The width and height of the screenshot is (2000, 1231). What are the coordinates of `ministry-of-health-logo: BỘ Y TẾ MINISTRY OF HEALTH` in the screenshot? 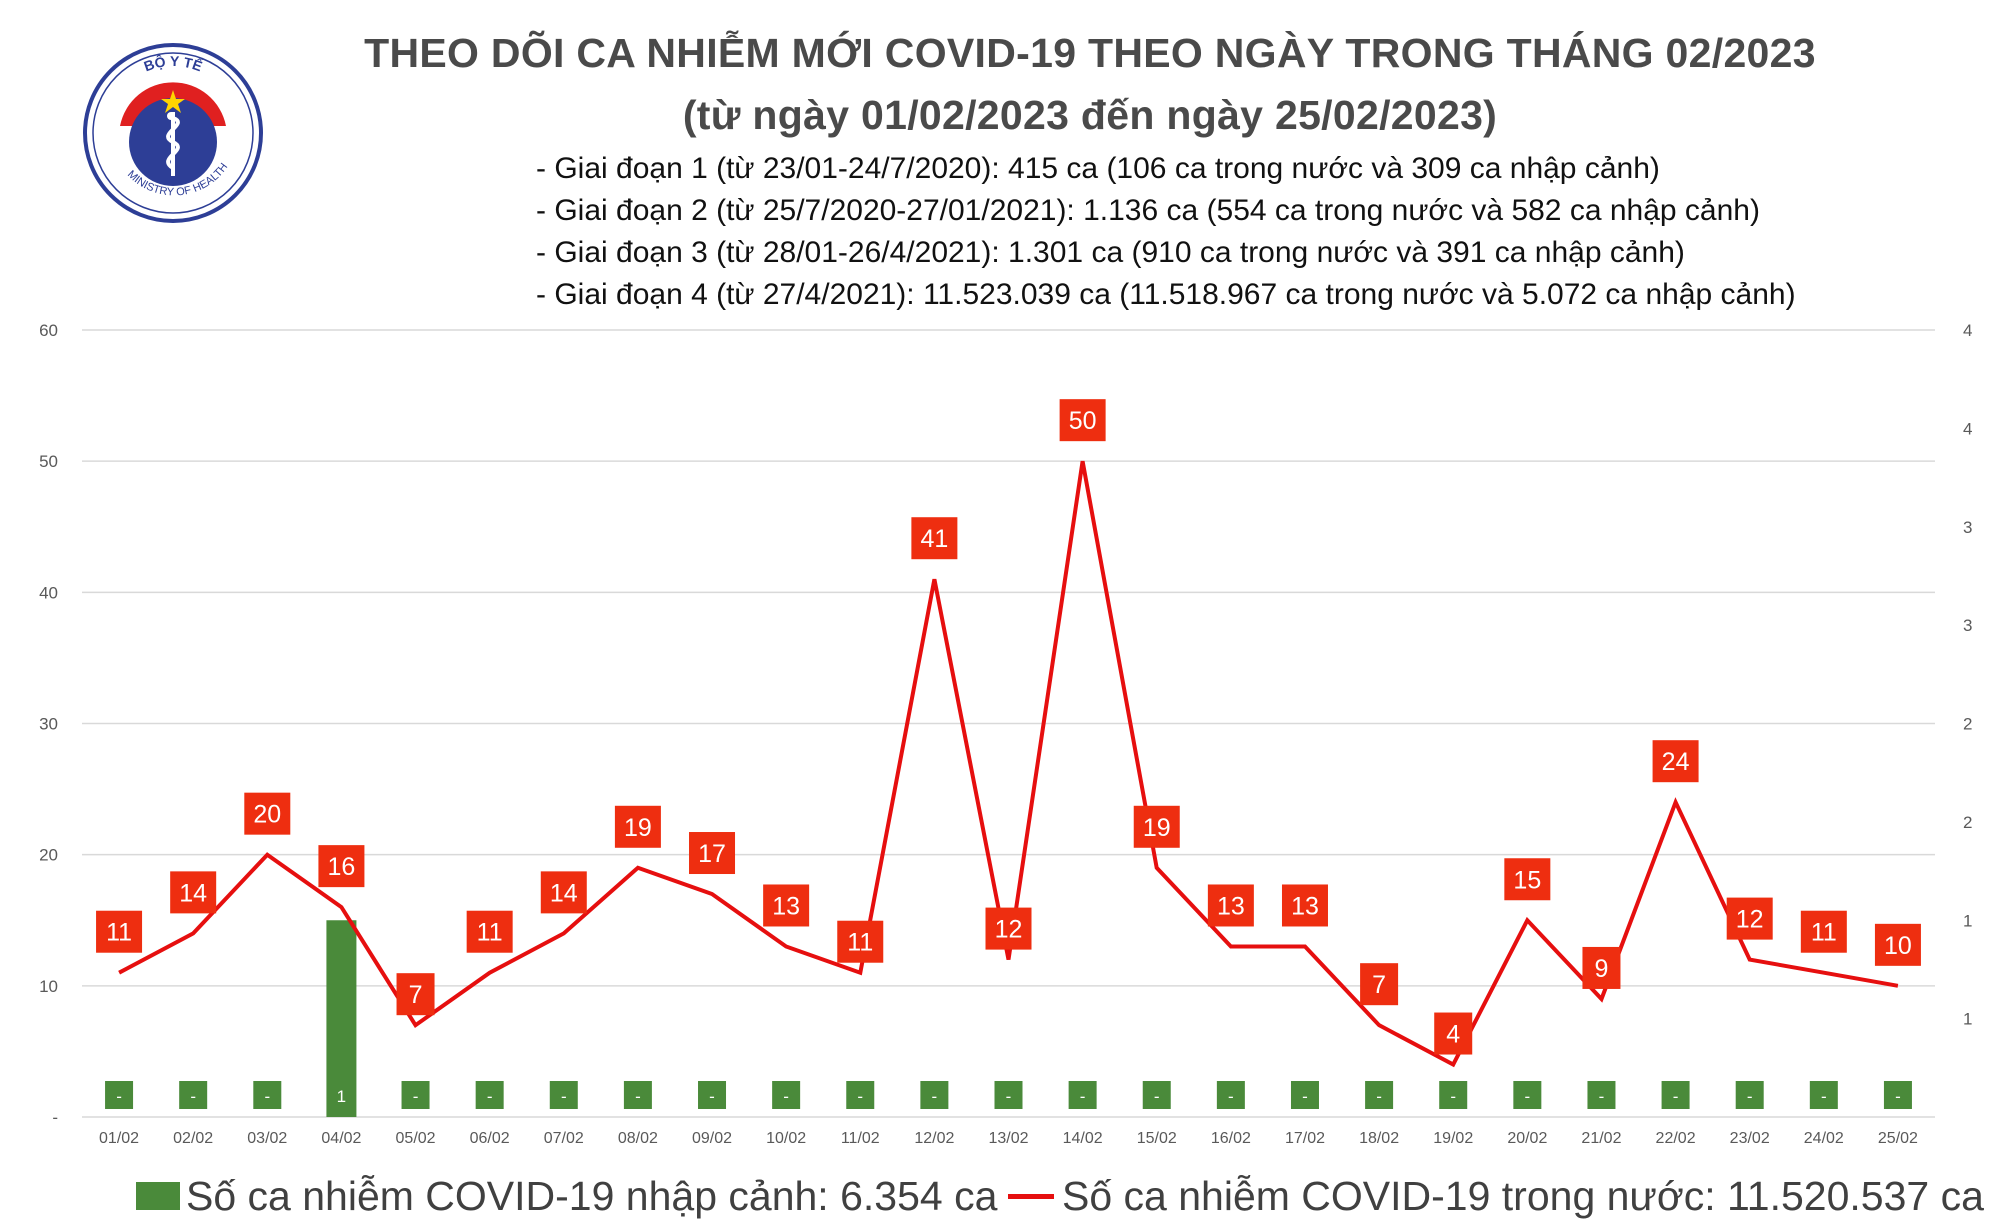 It's located at (173, 133).